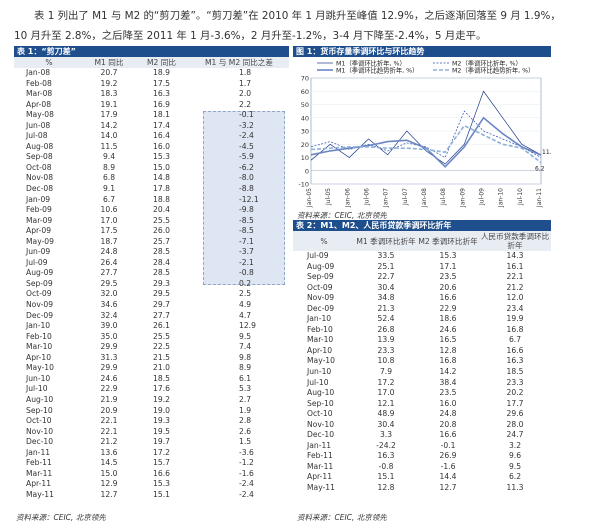 This screenshot has width=595, height=529. What do you see at coordinates (245, 315) in the screenshot?
I see `table1-cell: 4.7` at bounding box center [245, 315].